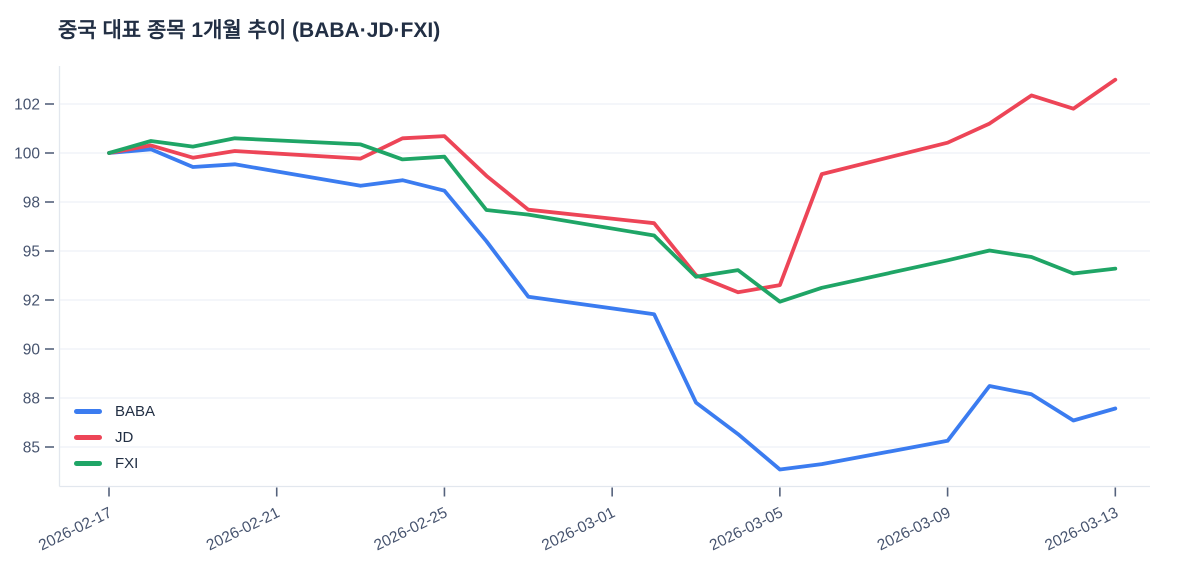 This screenshot has height=585, width=1180. What do you see at coordinates (135, 411) in the screenshot?
I see `legend-label-baba: BABA` at bounding box center [135, 411].